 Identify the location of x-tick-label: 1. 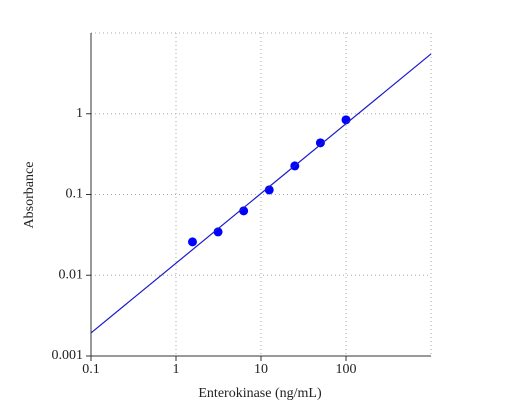
(176, 369).